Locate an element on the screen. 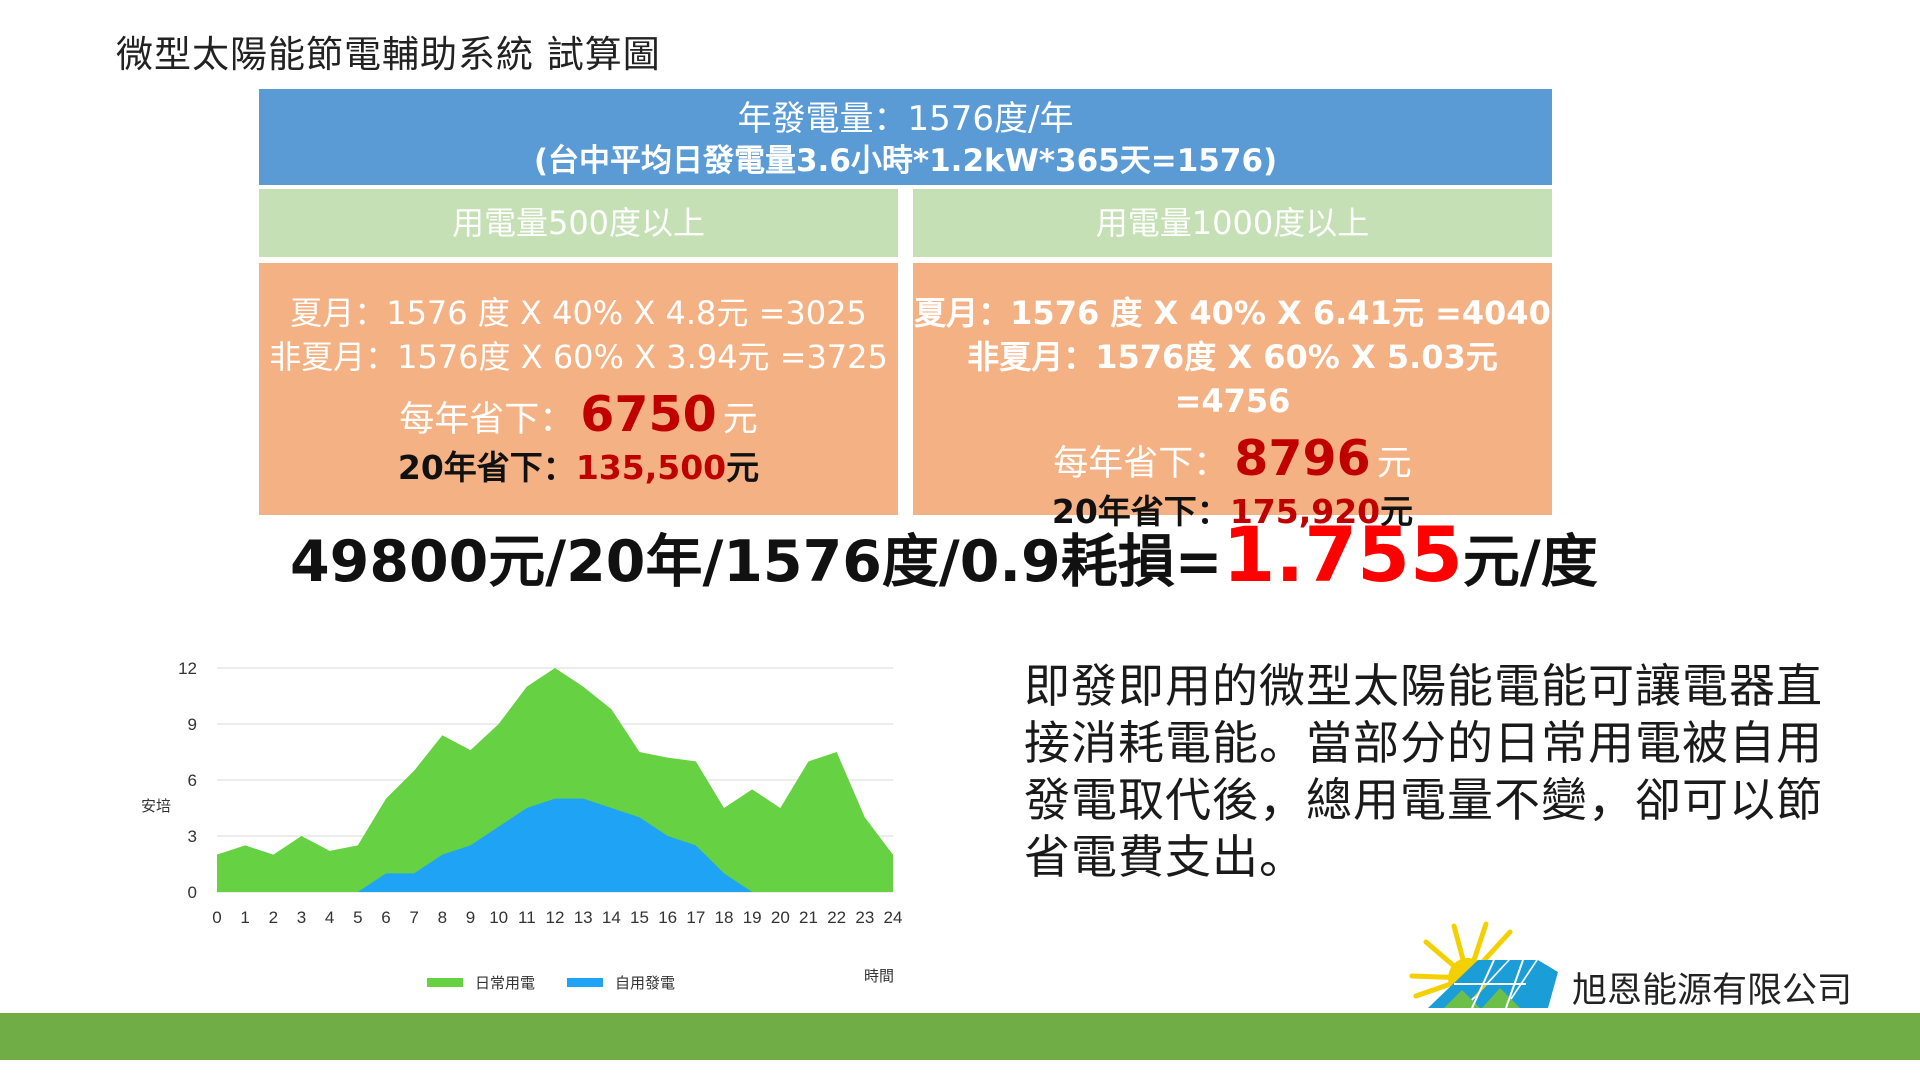 Image resolution: width=1920 pixels, height=1079 pixels. slide-title: 微型太陽能節電輔助系統 試算圖 is located at coordinates (388, 54).